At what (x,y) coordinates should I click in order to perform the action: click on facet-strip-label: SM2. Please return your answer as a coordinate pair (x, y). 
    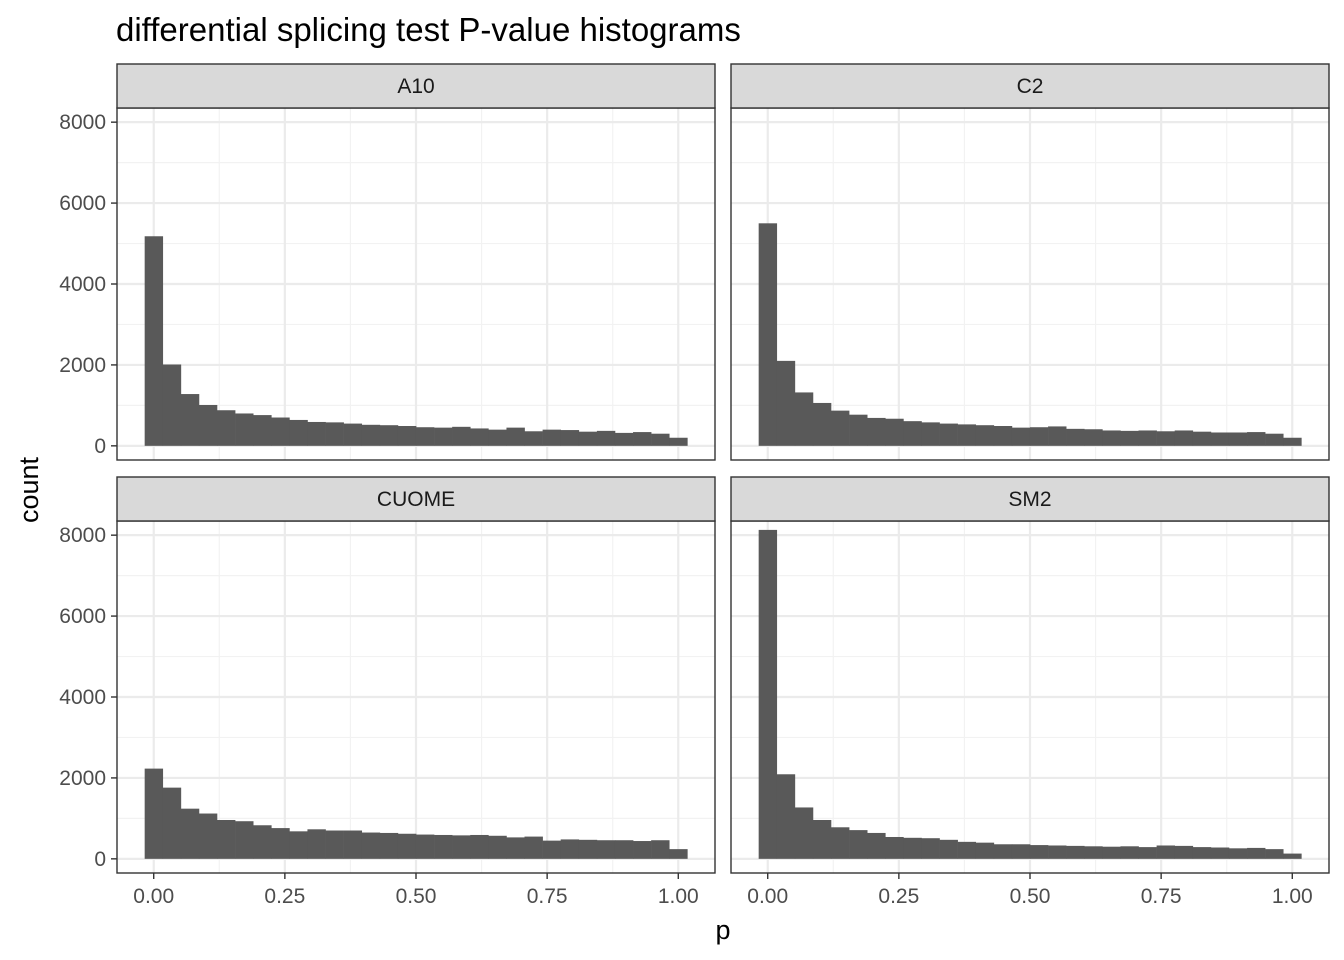
    Looking at the image, I should click on (1029, 499).